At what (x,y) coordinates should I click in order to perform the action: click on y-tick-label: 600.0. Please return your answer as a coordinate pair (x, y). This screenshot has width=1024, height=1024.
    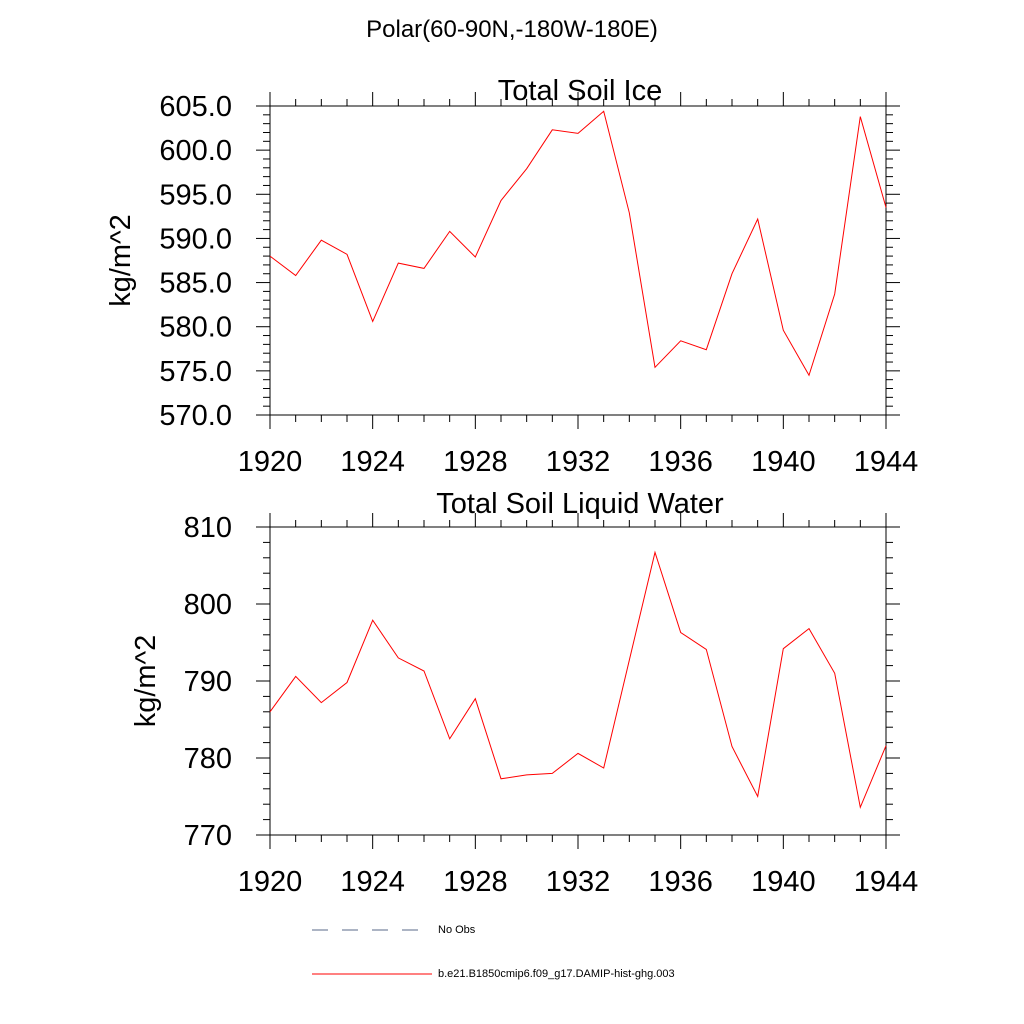
    Looking at the image, I should click on (195, 151).